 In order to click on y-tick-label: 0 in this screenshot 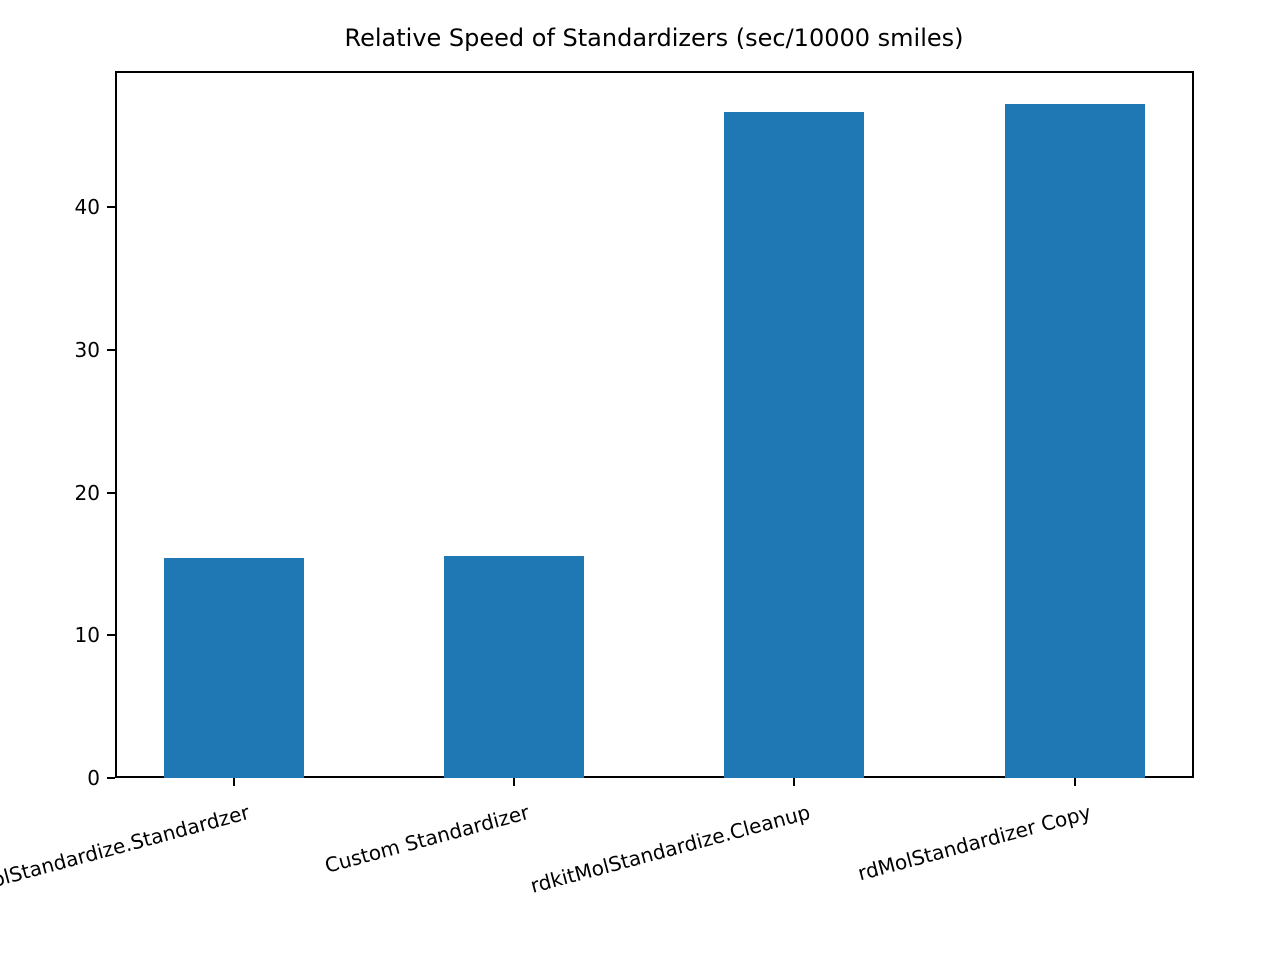, I will do `click(93, 778)`.